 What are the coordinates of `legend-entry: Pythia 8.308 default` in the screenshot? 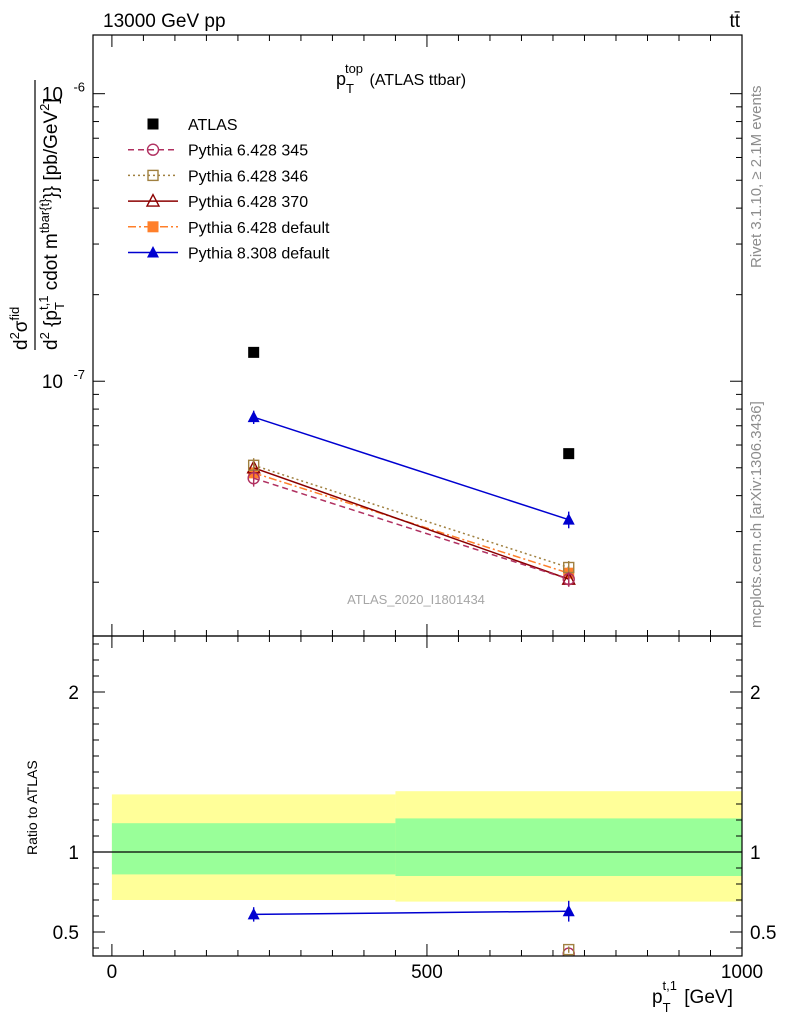 It's located at (229, 254).